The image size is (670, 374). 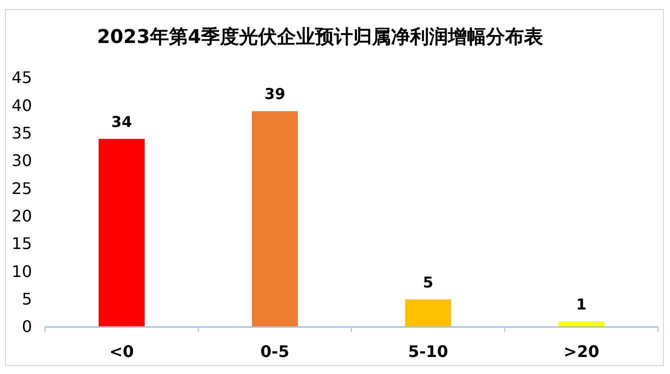 What do you see at coordinates (22, 105) in the screenshot?
I see `y-tick-label: 40` at bounding box center [22, 105].